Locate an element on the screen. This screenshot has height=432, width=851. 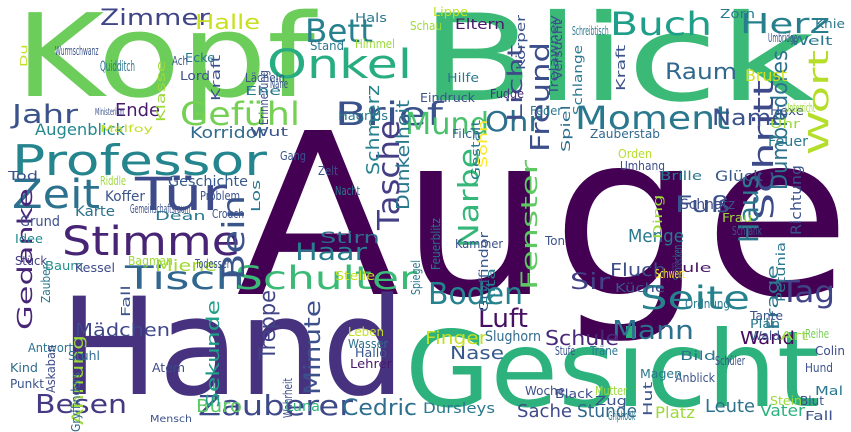
word-cloud-word: Name is located at coordinates (750, 118).